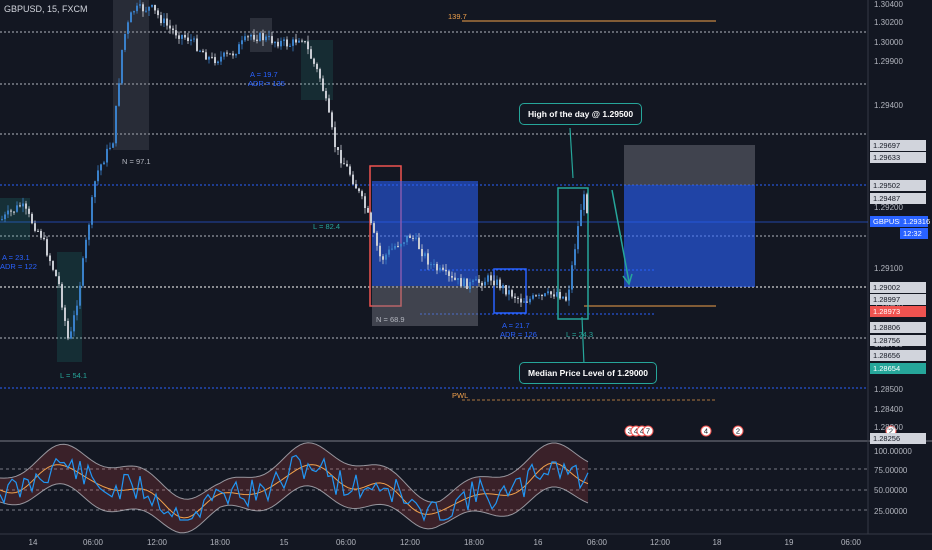  Describe the element at coordinates (46, 9) in the screenshot. I see `symbol-title: GBPUSD, 15, FXCM` at that location.